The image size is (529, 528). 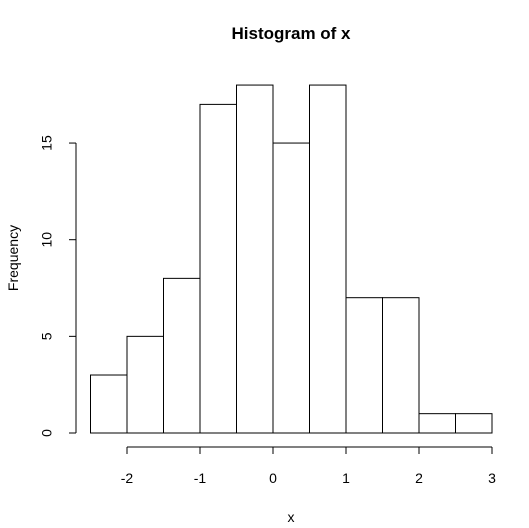 What do you see at coordinates (127, 478) in the screenshot?
I see `x-tick-label-0: -2` at bounding box center [127, 478].